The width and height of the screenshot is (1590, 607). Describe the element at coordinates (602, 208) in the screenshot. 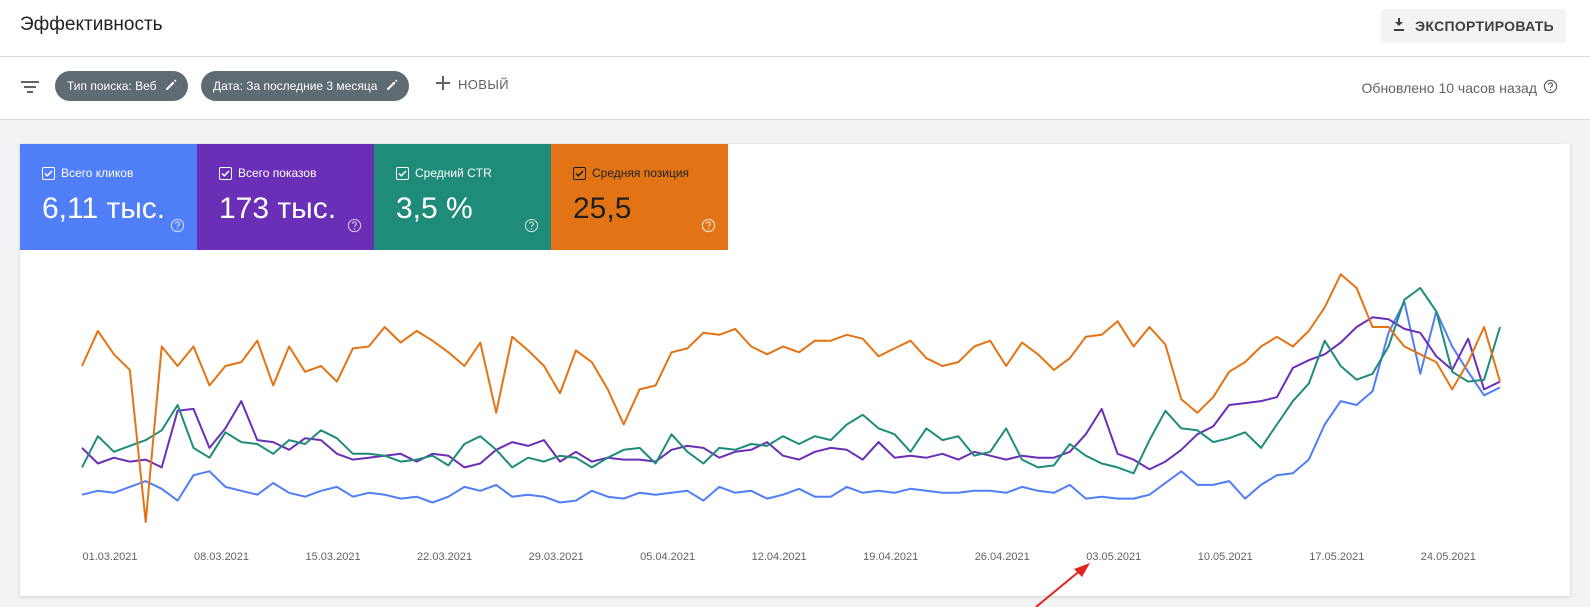

I see `metric-value: 25,5` at that location.